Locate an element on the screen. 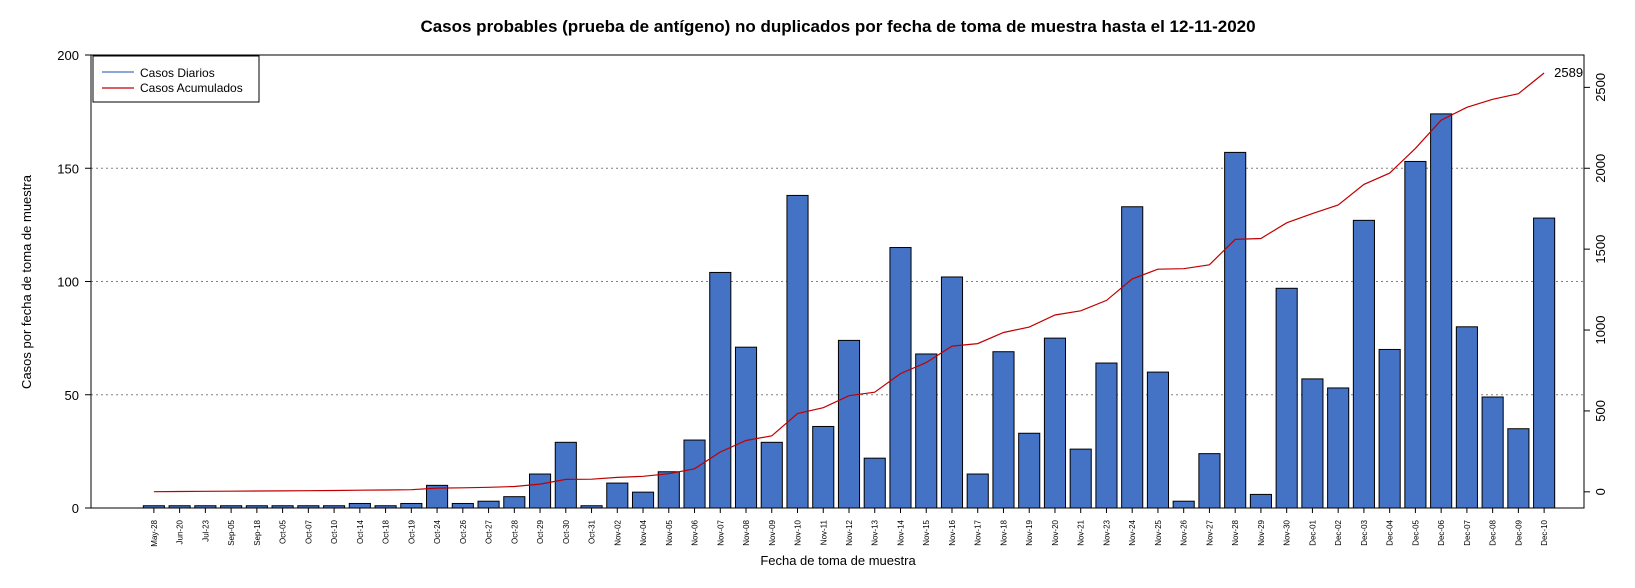 Image resolution: width=1635 pixels, height=588 pixels. x-tick-label-oct-30: Oct-30 is located at coordinates (566, 531).